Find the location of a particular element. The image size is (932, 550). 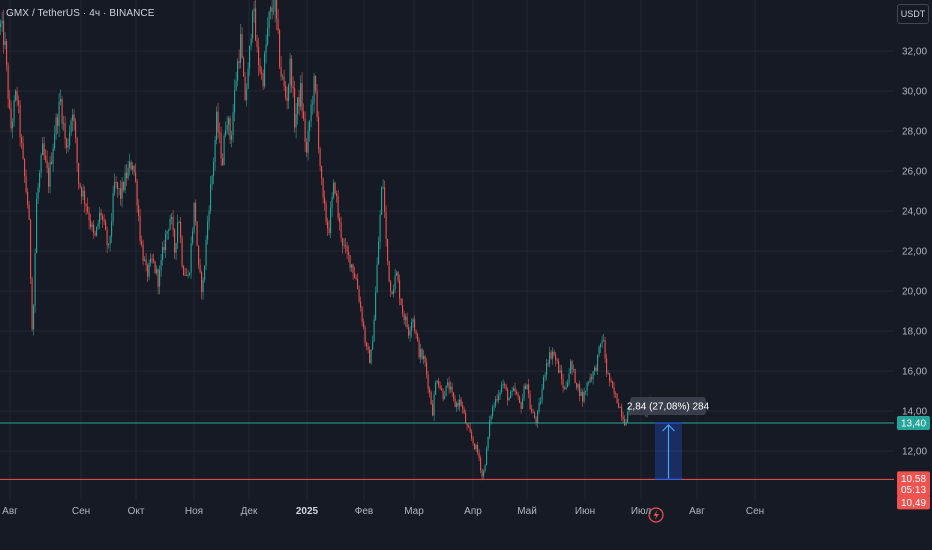

currency-button: USDT is located at coordinates (913, 14).